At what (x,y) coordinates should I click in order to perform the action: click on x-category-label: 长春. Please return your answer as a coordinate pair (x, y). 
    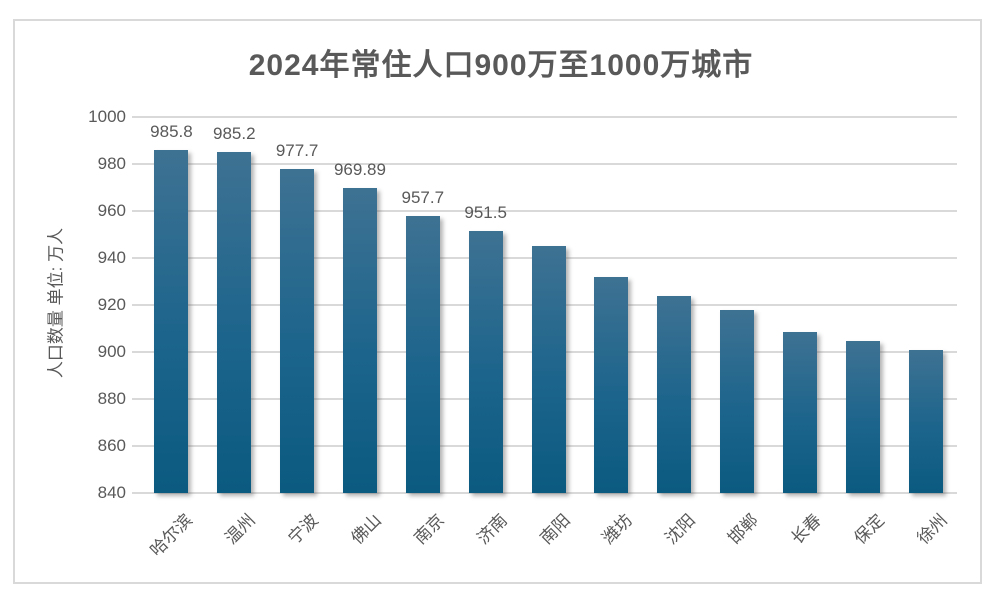
    Looking at the image, I should click on (806, 529).